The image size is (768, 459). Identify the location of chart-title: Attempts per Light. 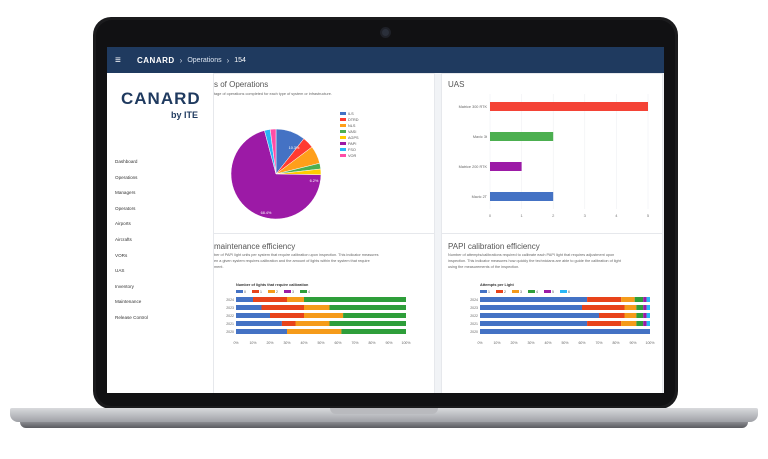
(497, 285).